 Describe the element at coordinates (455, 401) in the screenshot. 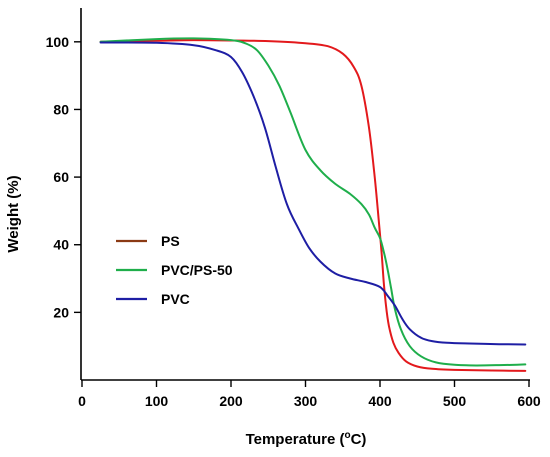

I see `x-tick-label: 500` at that location.